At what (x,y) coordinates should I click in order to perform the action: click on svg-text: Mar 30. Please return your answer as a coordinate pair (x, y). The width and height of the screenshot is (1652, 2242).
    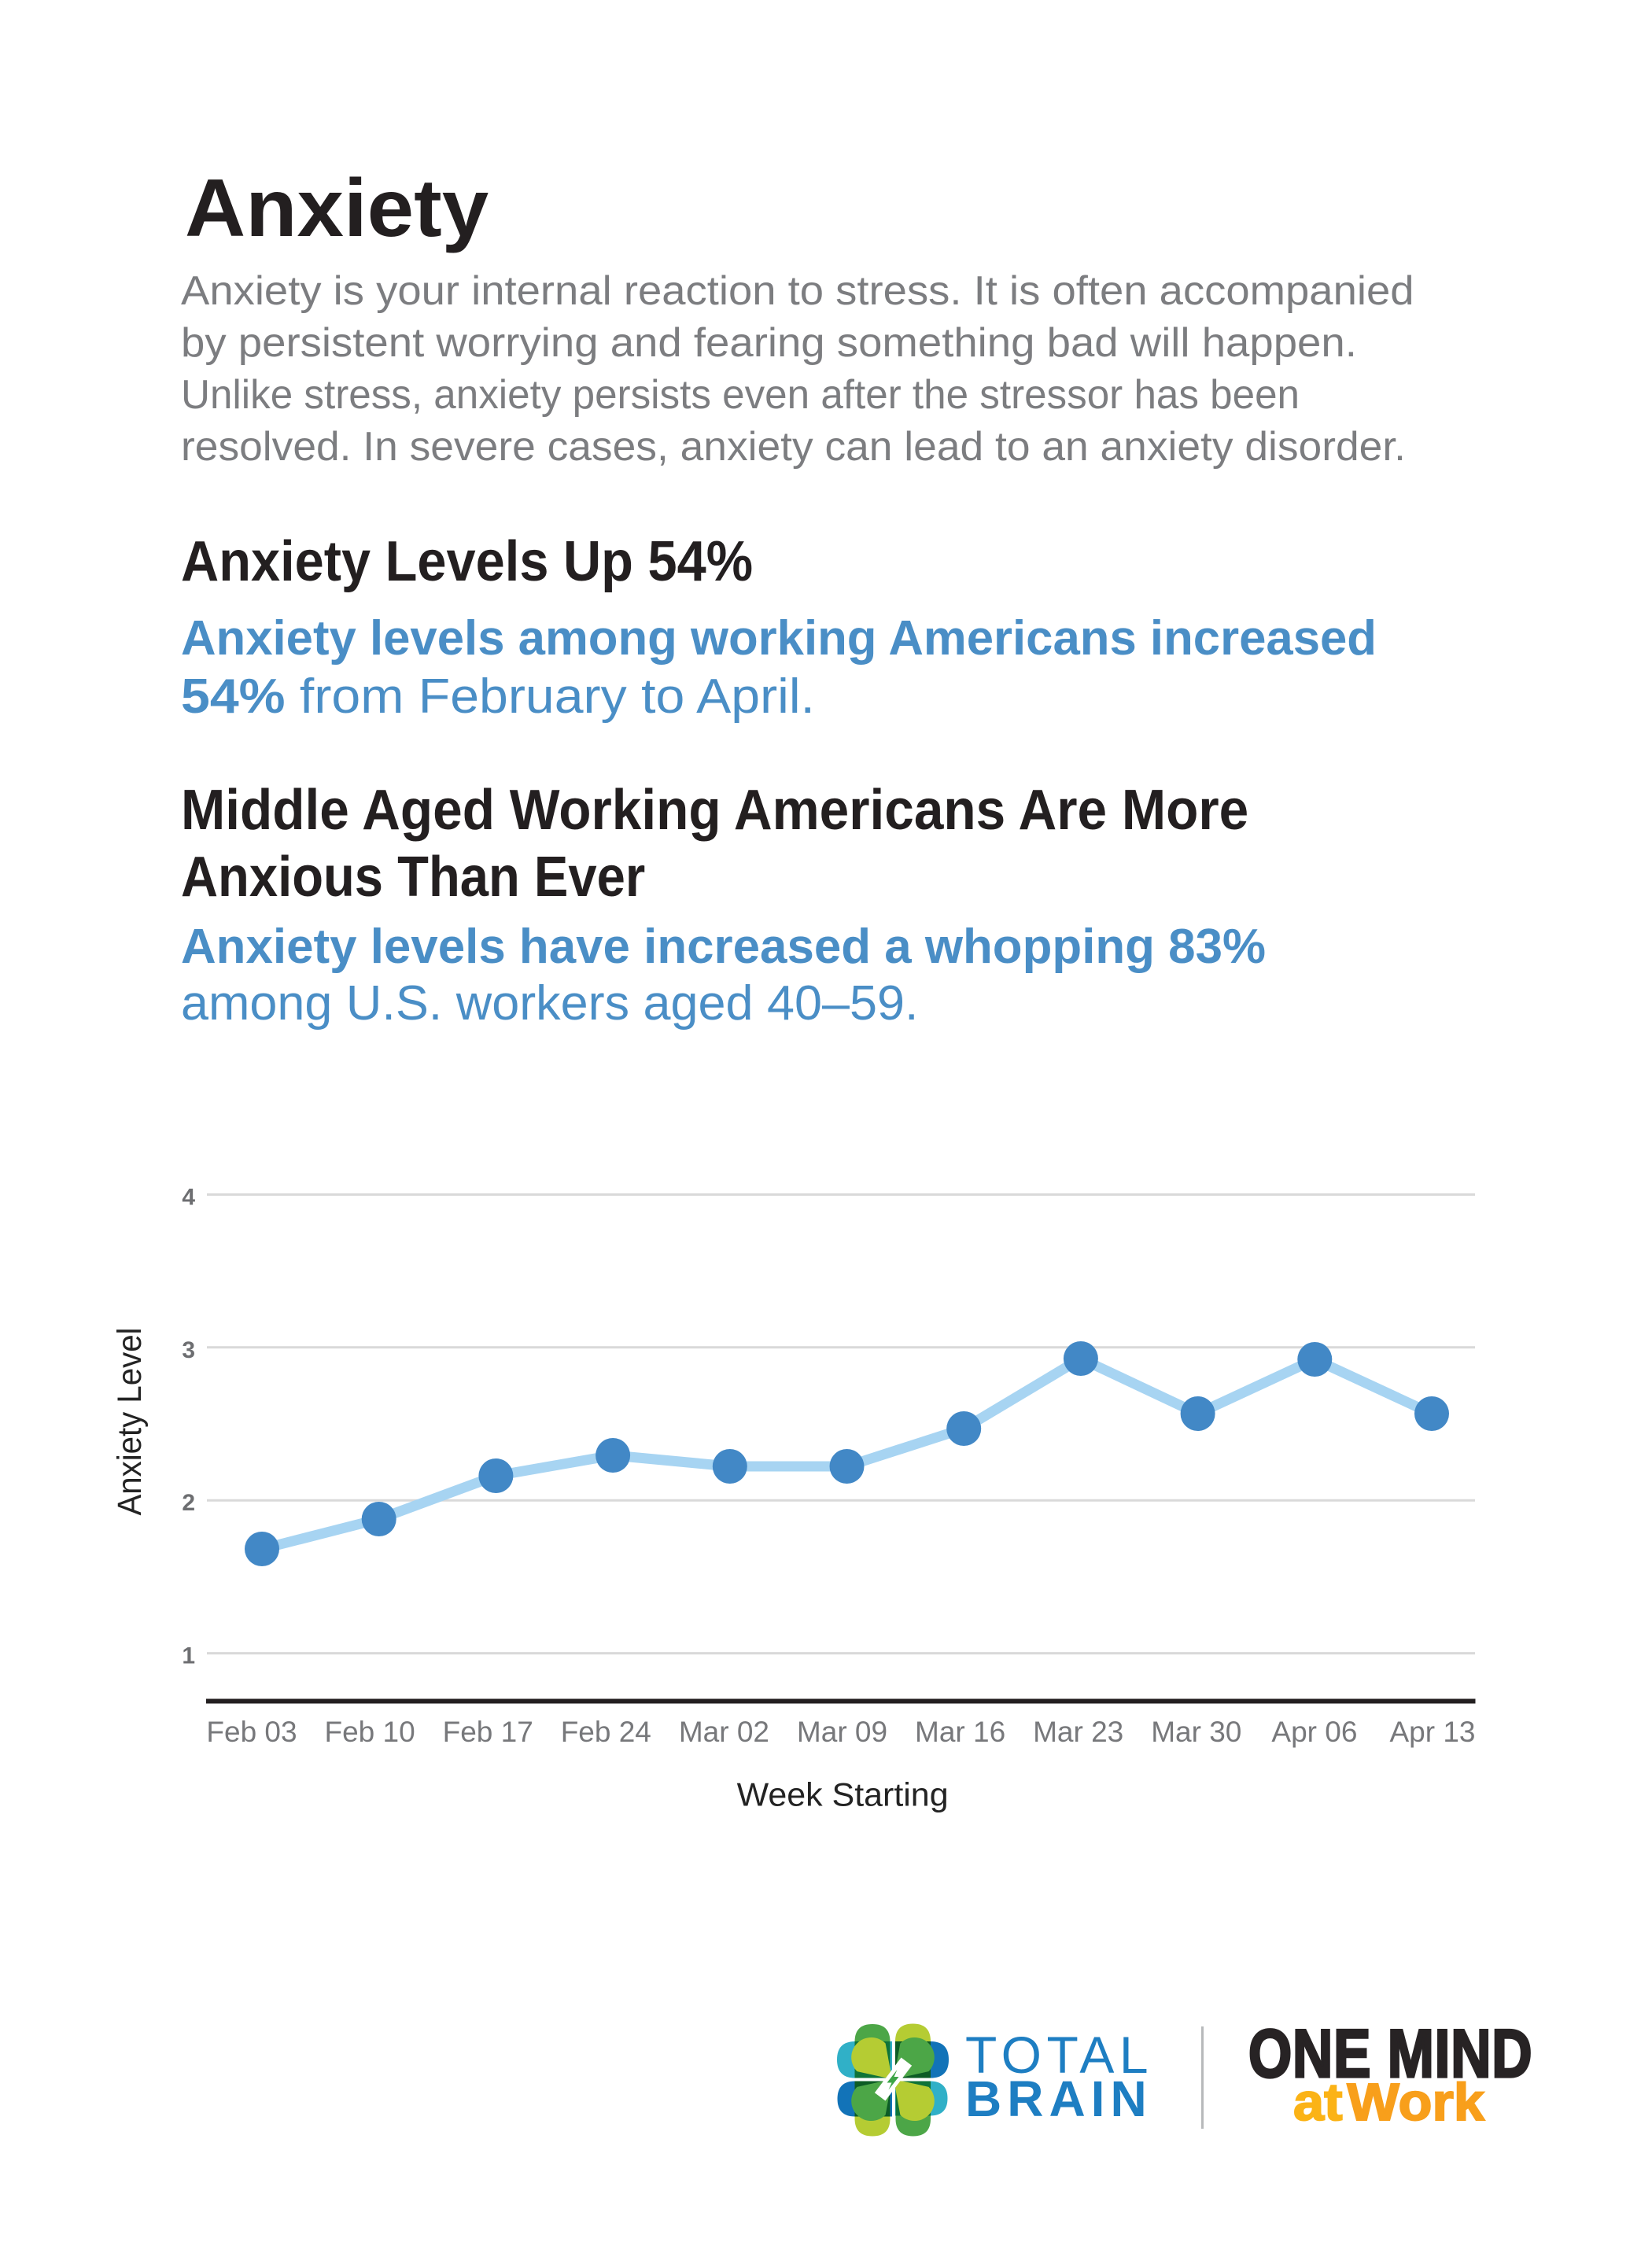
    Looking at the image, I should click on (1196, 1732).